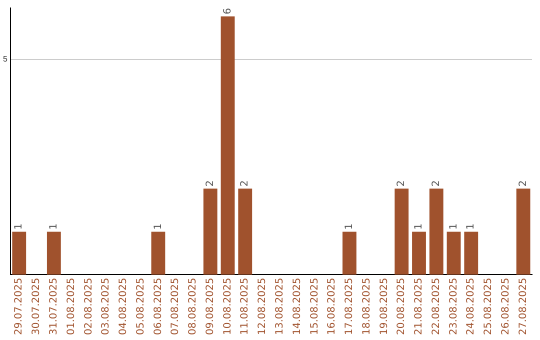 This screenshot has height=340, width=540. Describe the element at coordinates (262, 307) in the screenshot. I see `x-tick-label: 12.08.2025` at that location.